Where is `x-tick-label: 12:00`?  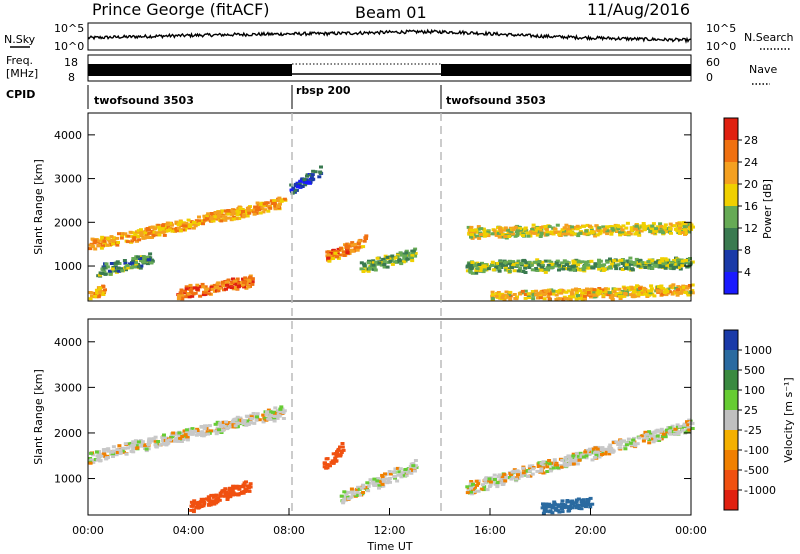
x-tick-label: 12:00 is located at coordinates (390, 530).